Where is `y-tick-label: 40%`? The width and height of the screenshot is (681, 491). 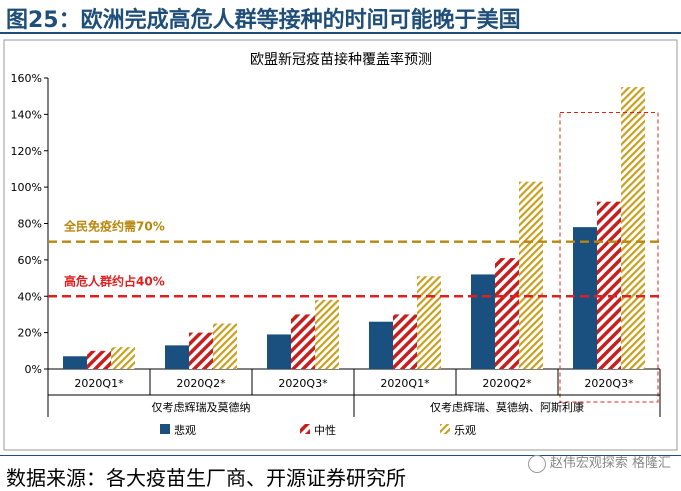 y-tick-label: 40% is located at coordinates (30, 296).